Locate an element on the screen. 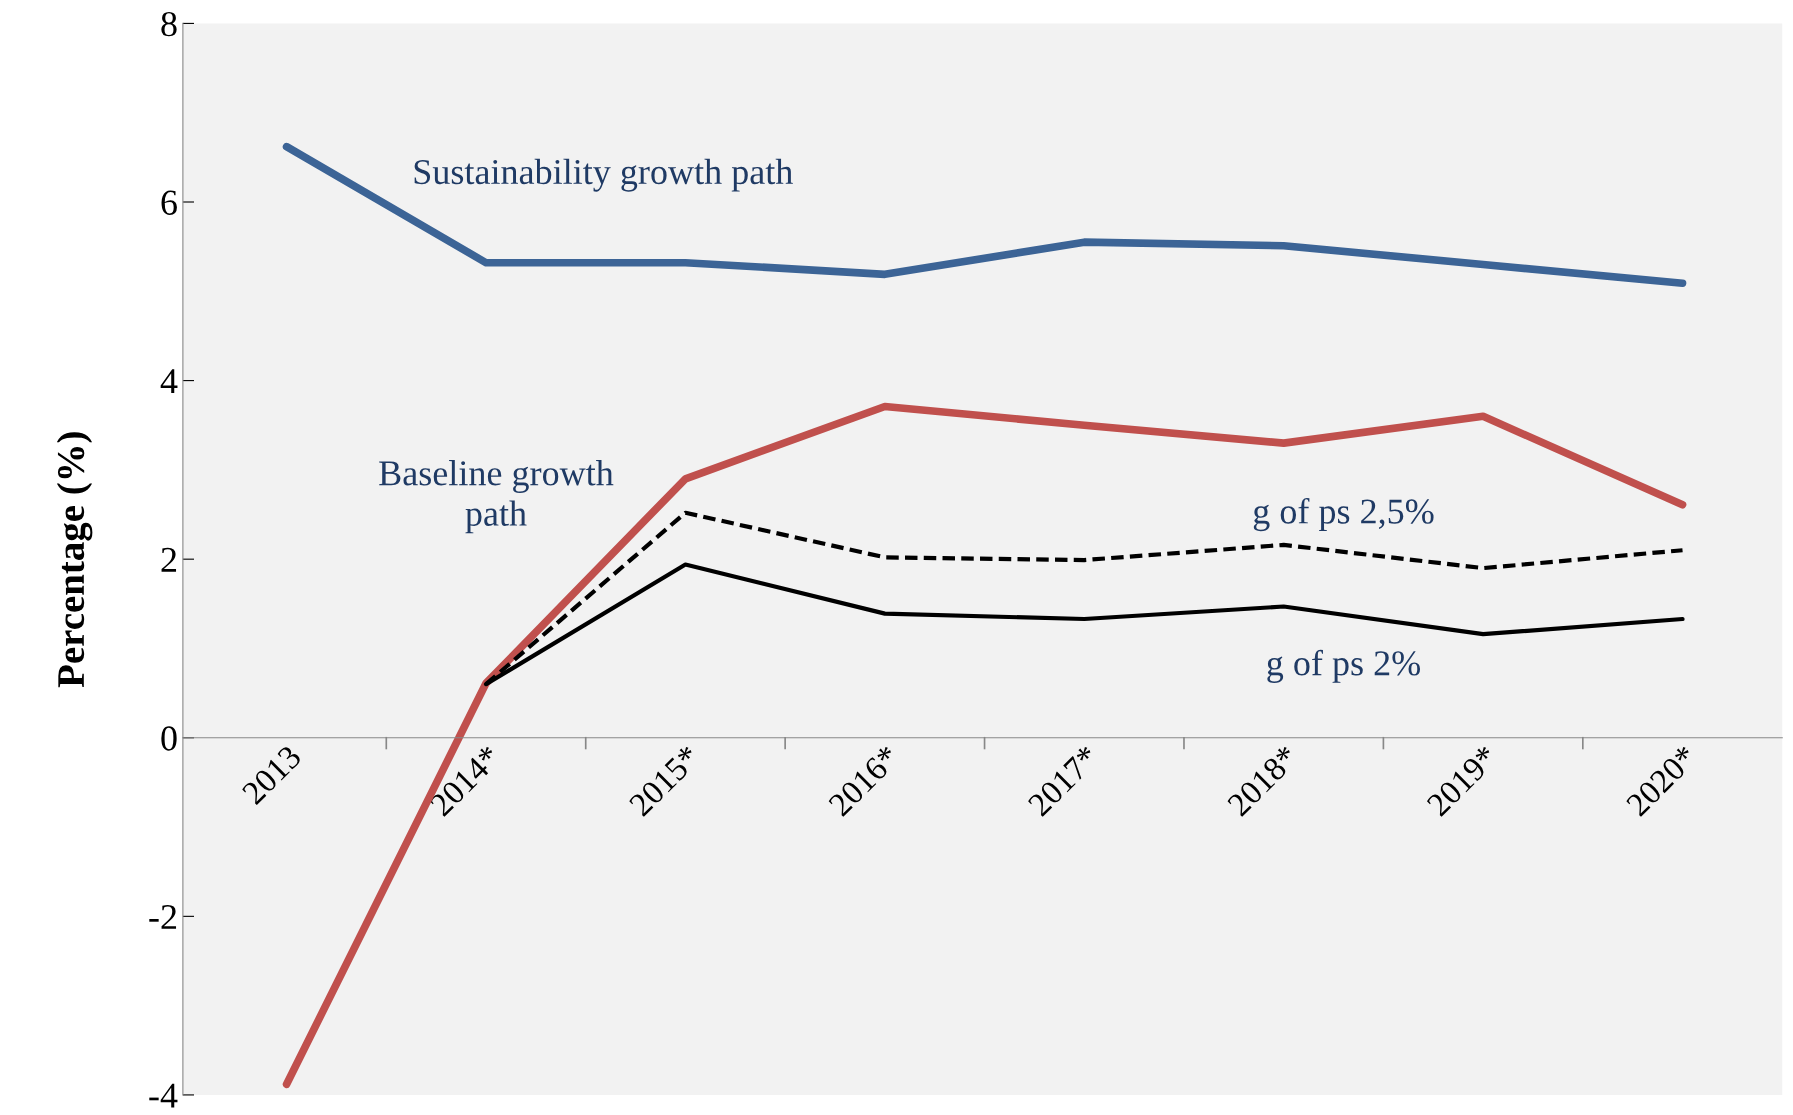  series-label: Baseline growth path is located at coordinates (496, 497).